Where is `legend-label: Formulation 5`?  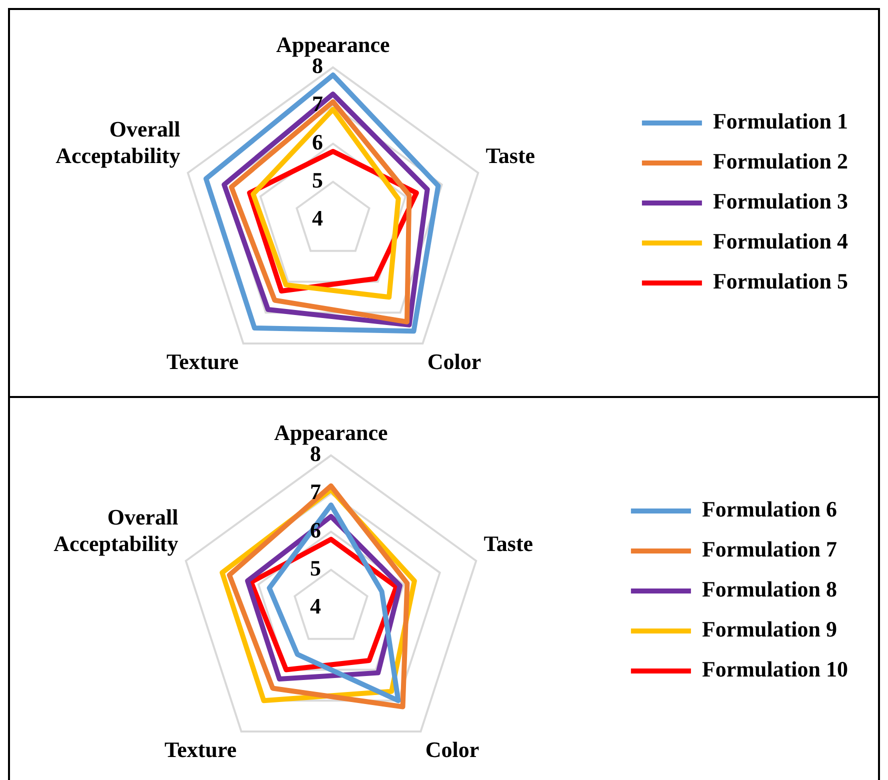 legend-label: Formulation 5 is located at coordinates (780, 281).